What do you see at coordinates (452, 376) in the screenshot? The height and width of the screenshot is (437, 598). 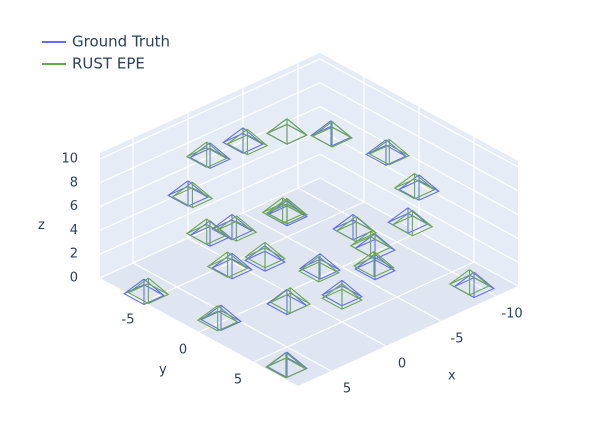 I see `x-axis-title: x` at bounding box center [452, 376].